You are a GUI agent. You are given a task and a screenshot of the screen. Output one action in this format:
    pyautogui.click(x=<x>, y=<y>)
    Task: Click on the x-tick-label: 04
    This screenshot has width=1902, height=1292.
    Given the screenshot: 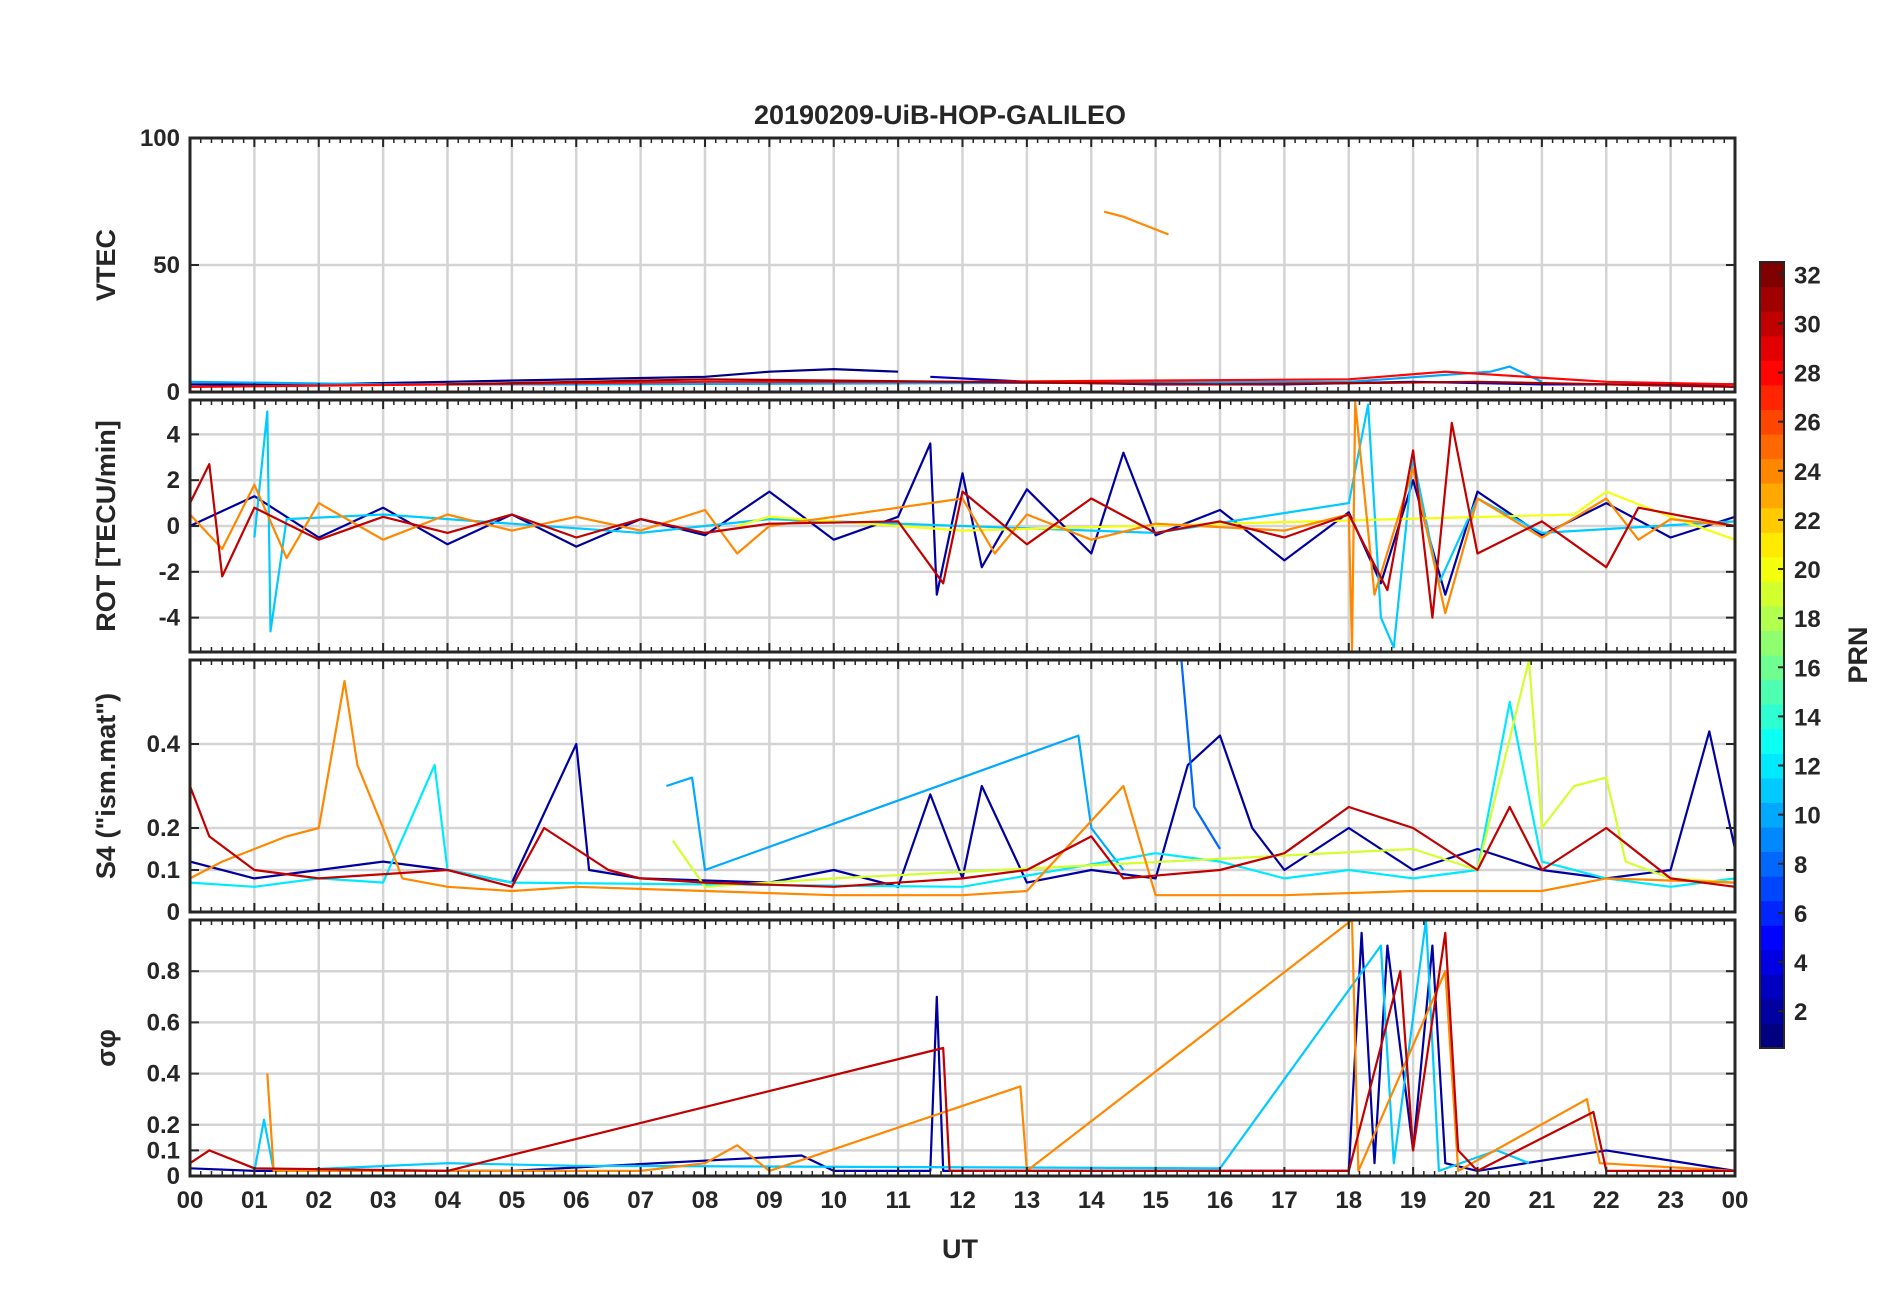 What is the action you would take?
    pyautogui.click(x=447, y=1200)
    